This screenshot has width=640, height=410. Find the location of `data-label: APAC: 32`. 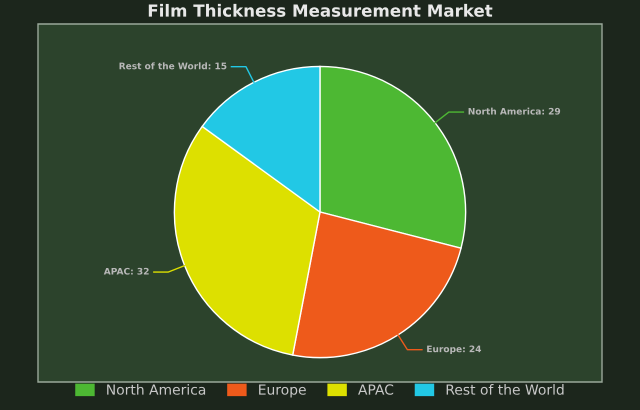

data-label: APAC: 32 is located at coordinates (126, 271).